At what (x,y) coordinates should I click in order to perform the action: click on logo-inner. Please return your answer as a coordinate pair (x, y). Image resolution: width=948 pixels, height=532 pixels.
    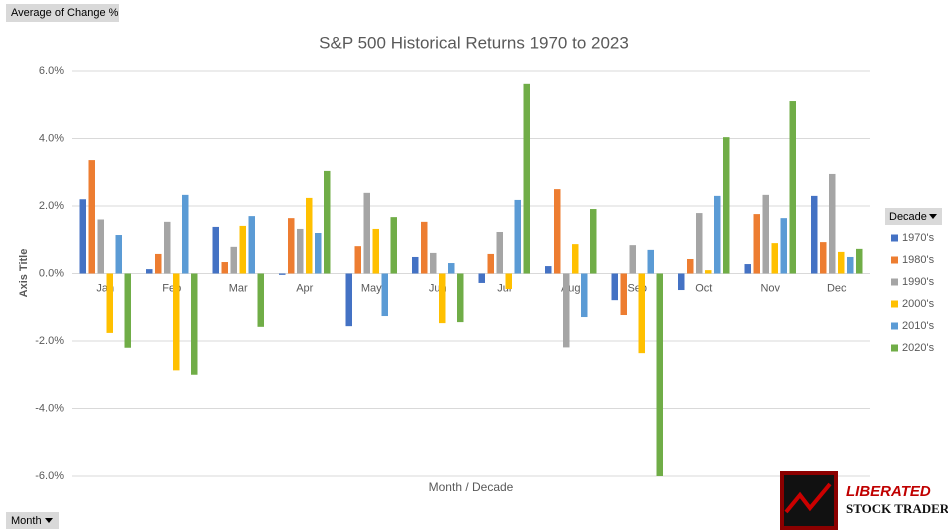
    Looking at the image, I should click on (809, 500).